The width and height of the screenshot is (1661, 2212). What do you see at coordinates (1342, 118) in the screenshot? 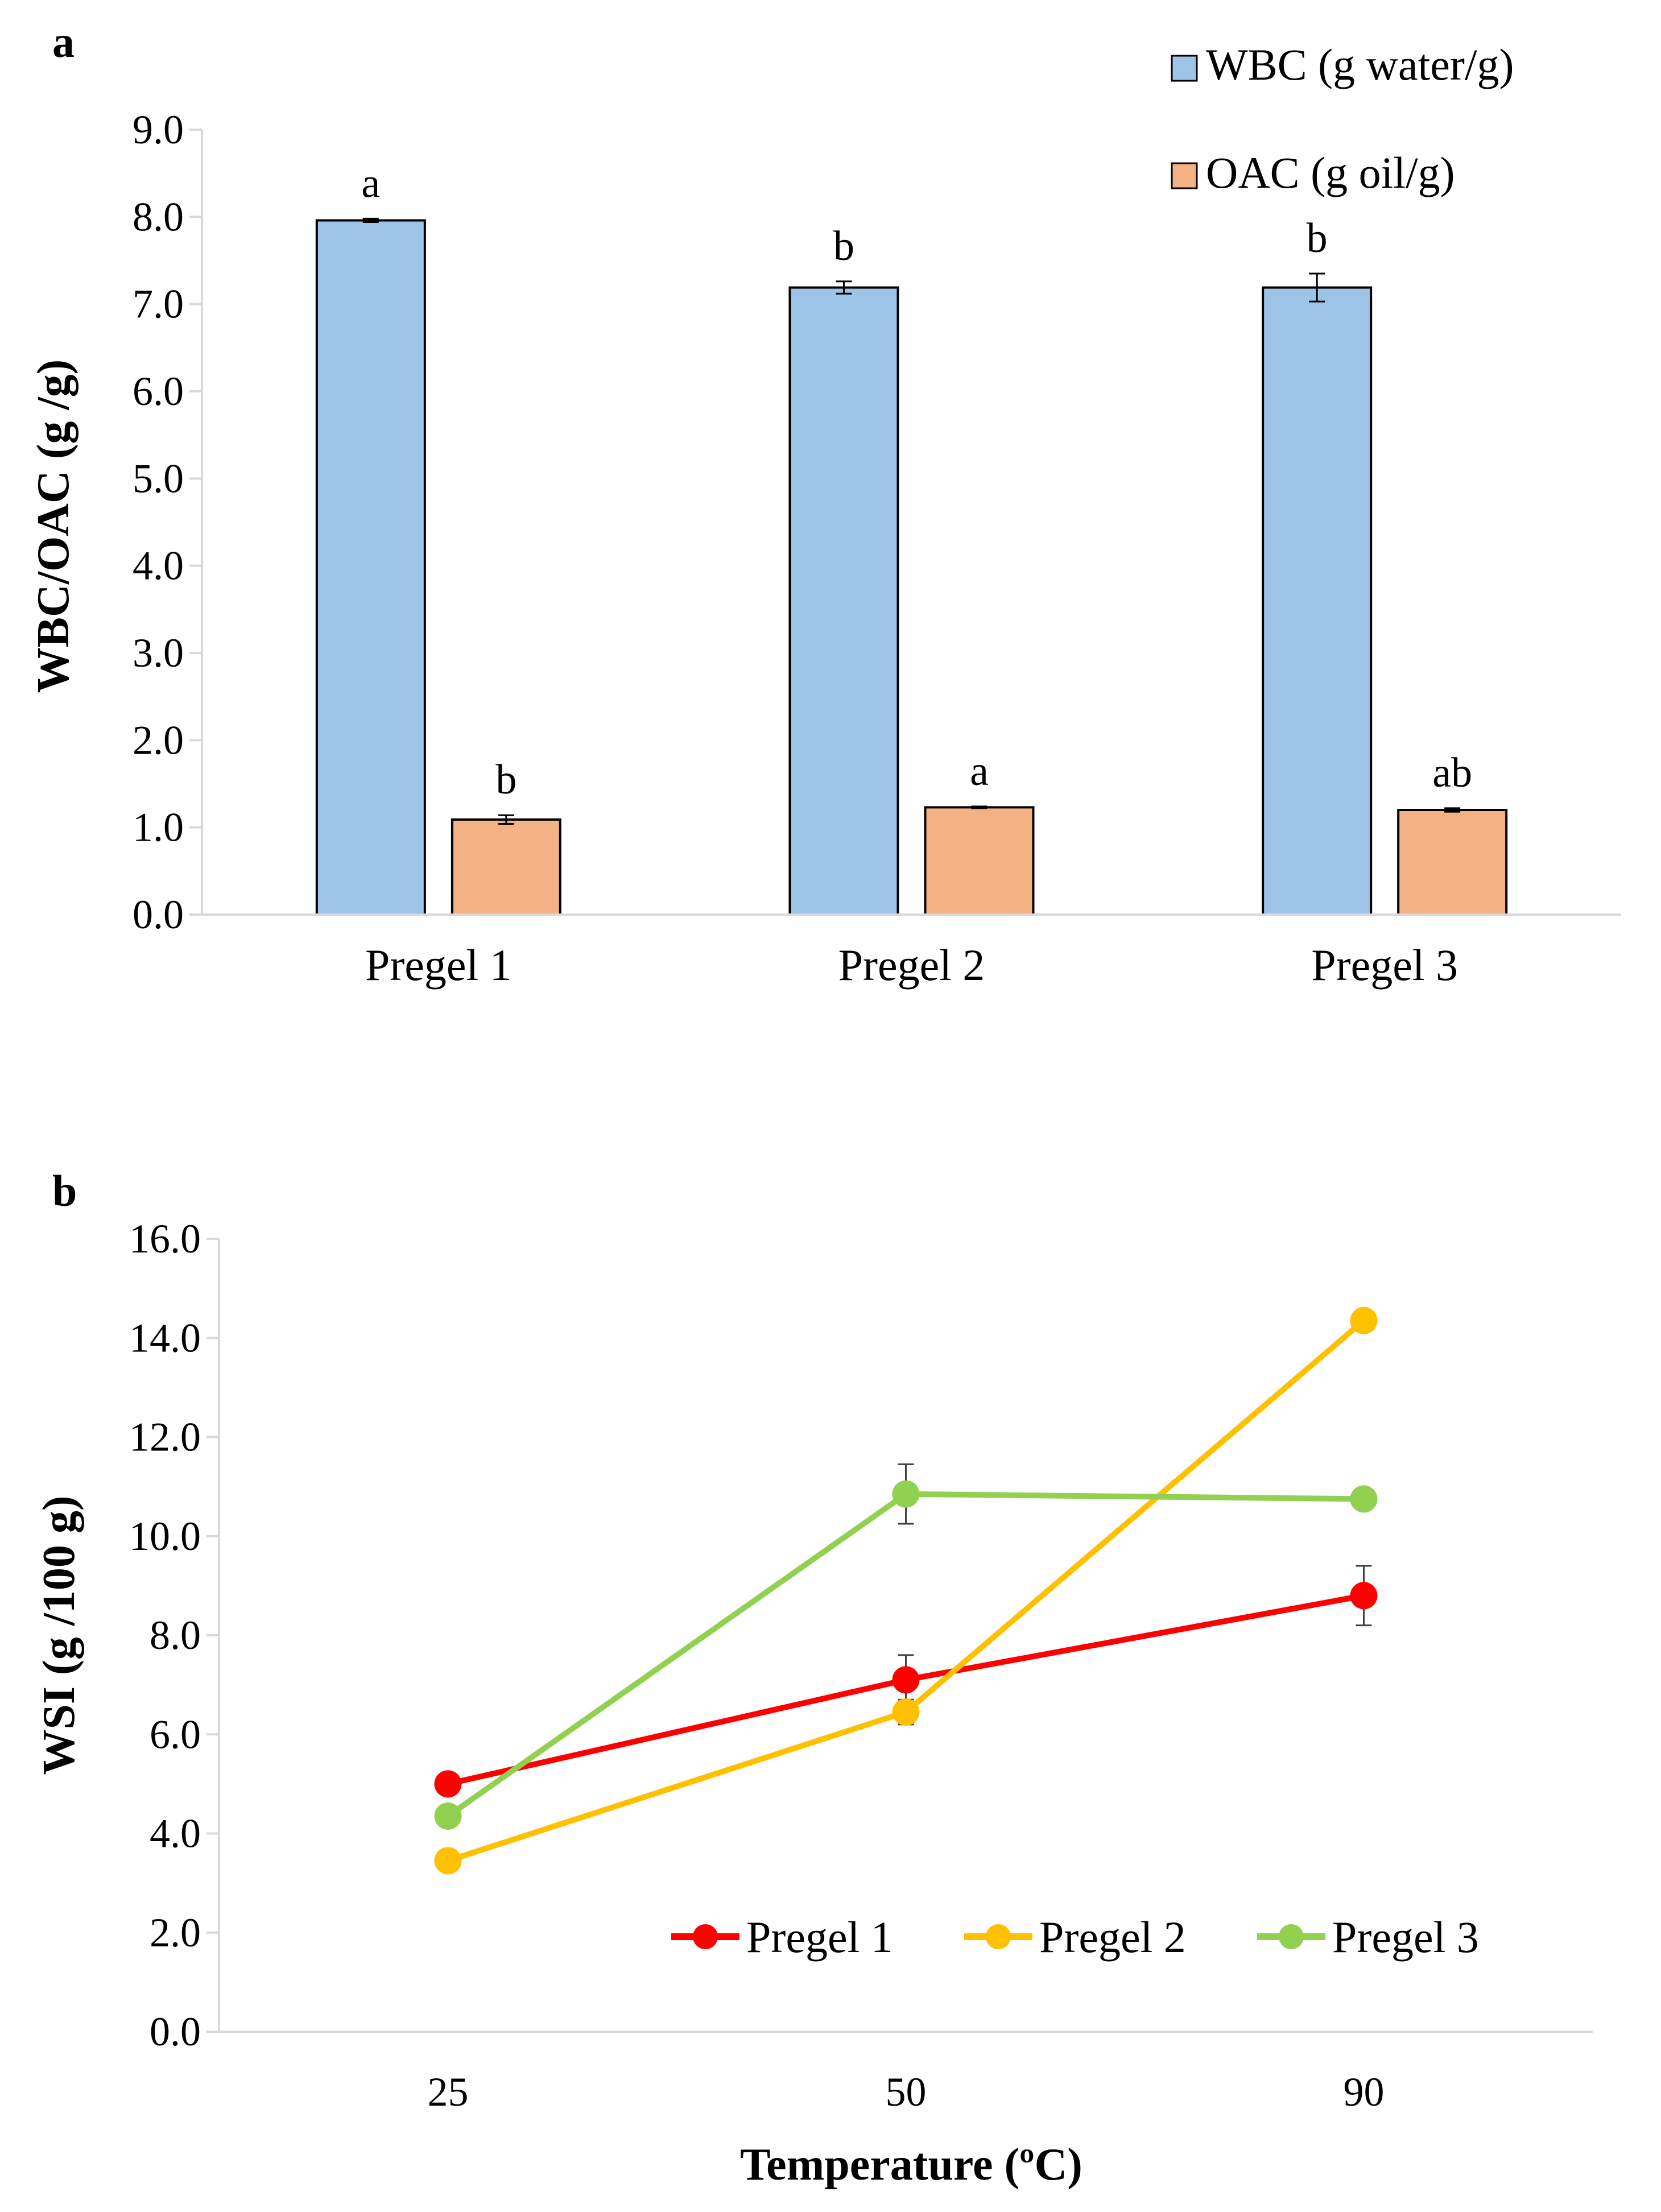
I see `panel-a-legend: WBC (g water/g) OAC (g oil/g)` at bounding box center [1342, 118].